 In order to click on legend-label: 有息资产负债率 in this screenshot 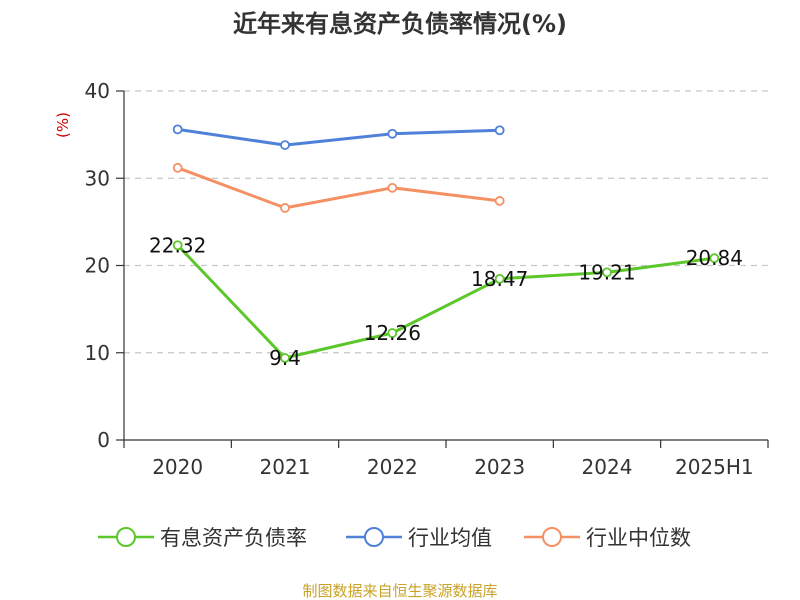, I will do `click(233, 538)`.